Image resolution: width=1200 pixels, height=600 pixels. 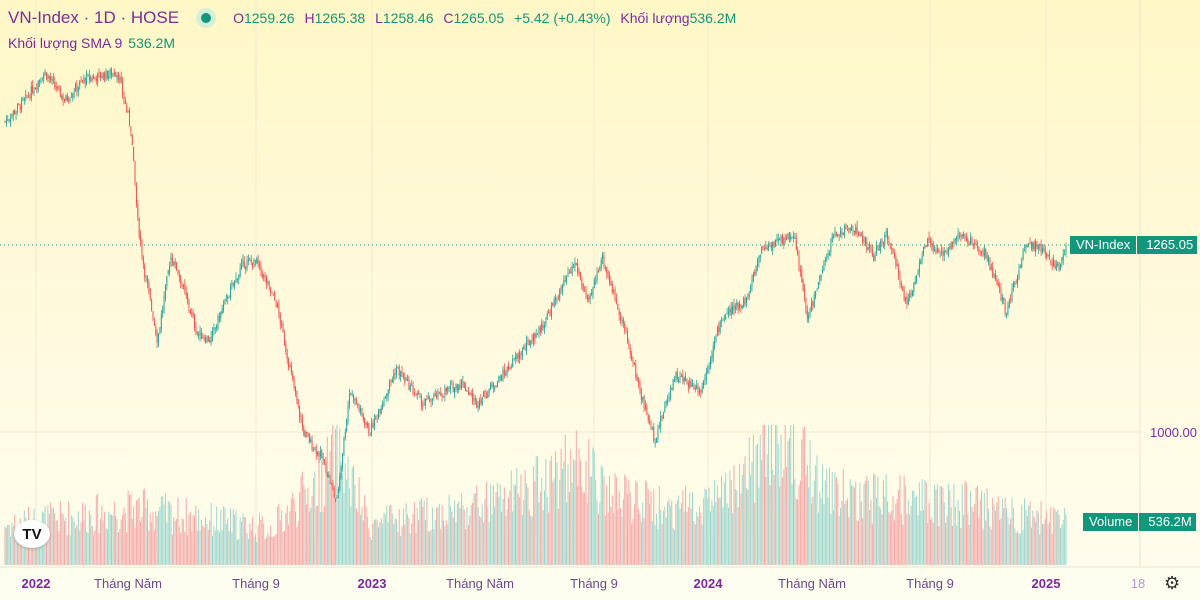 What do you see at coordinates (206, 18) in the screenshot?
I see `market-status-icon` at bounding box center [206, 18].